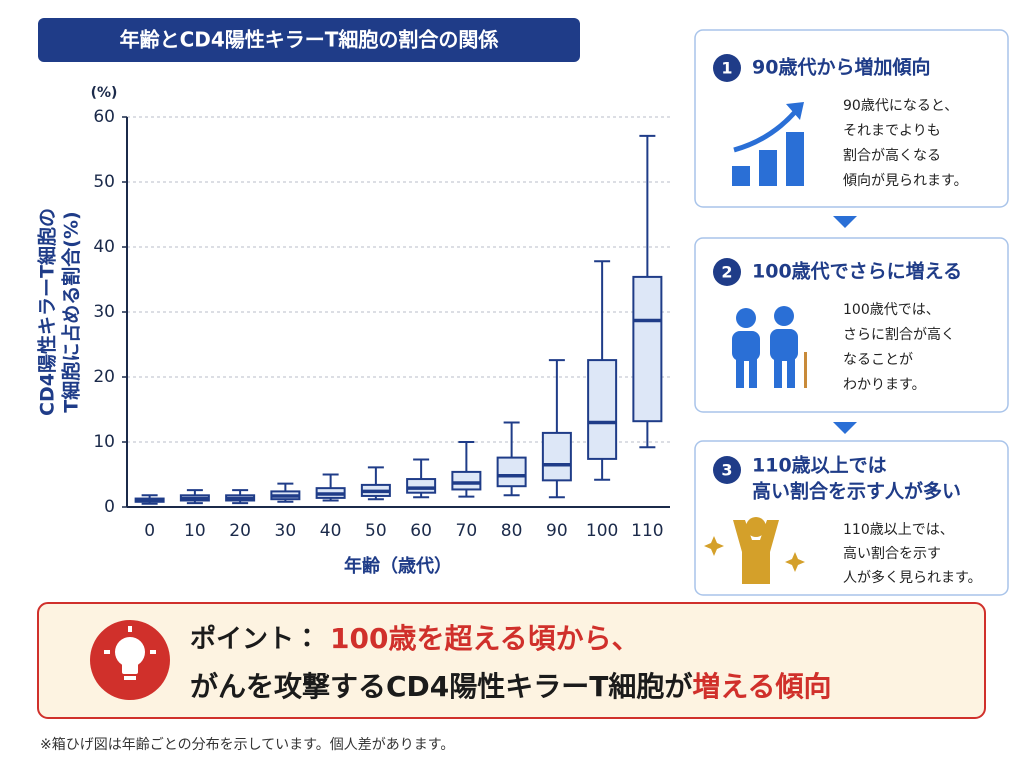 The width and height of the screenshot is (1024, 768). What do you see at coordinates (71, 311) in the screenshot?
I see `y-label-line: T細胞に占める割合(%)` at bounding box center [71, 311].